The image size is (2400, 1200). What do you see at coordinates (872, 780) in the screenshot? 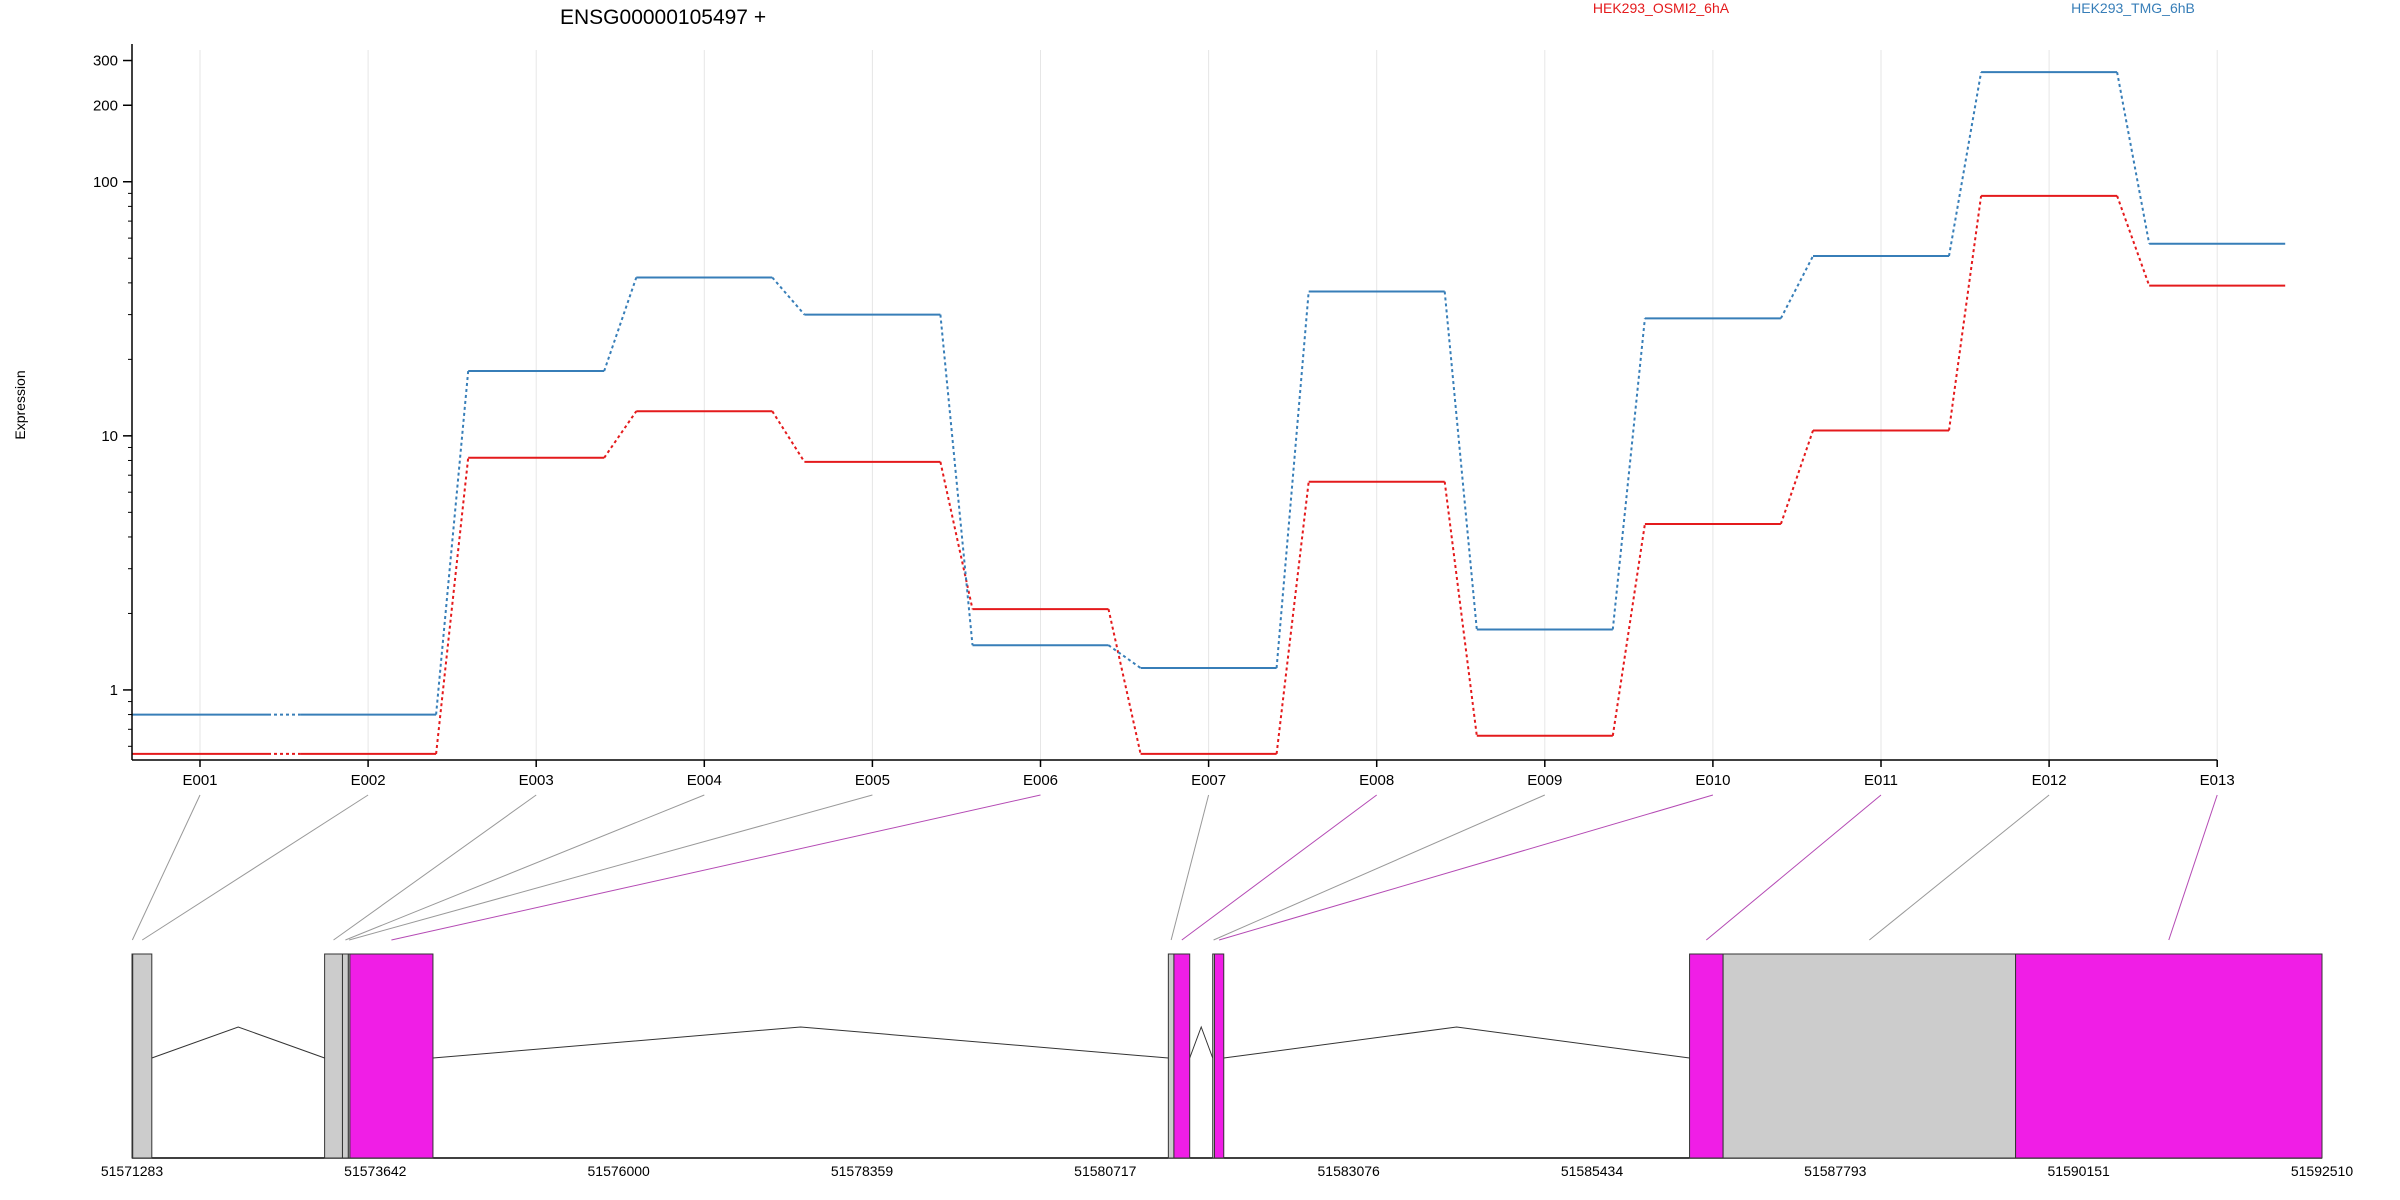
I see `x-tick-label-E005: E005` at bounding box center [872, 780].